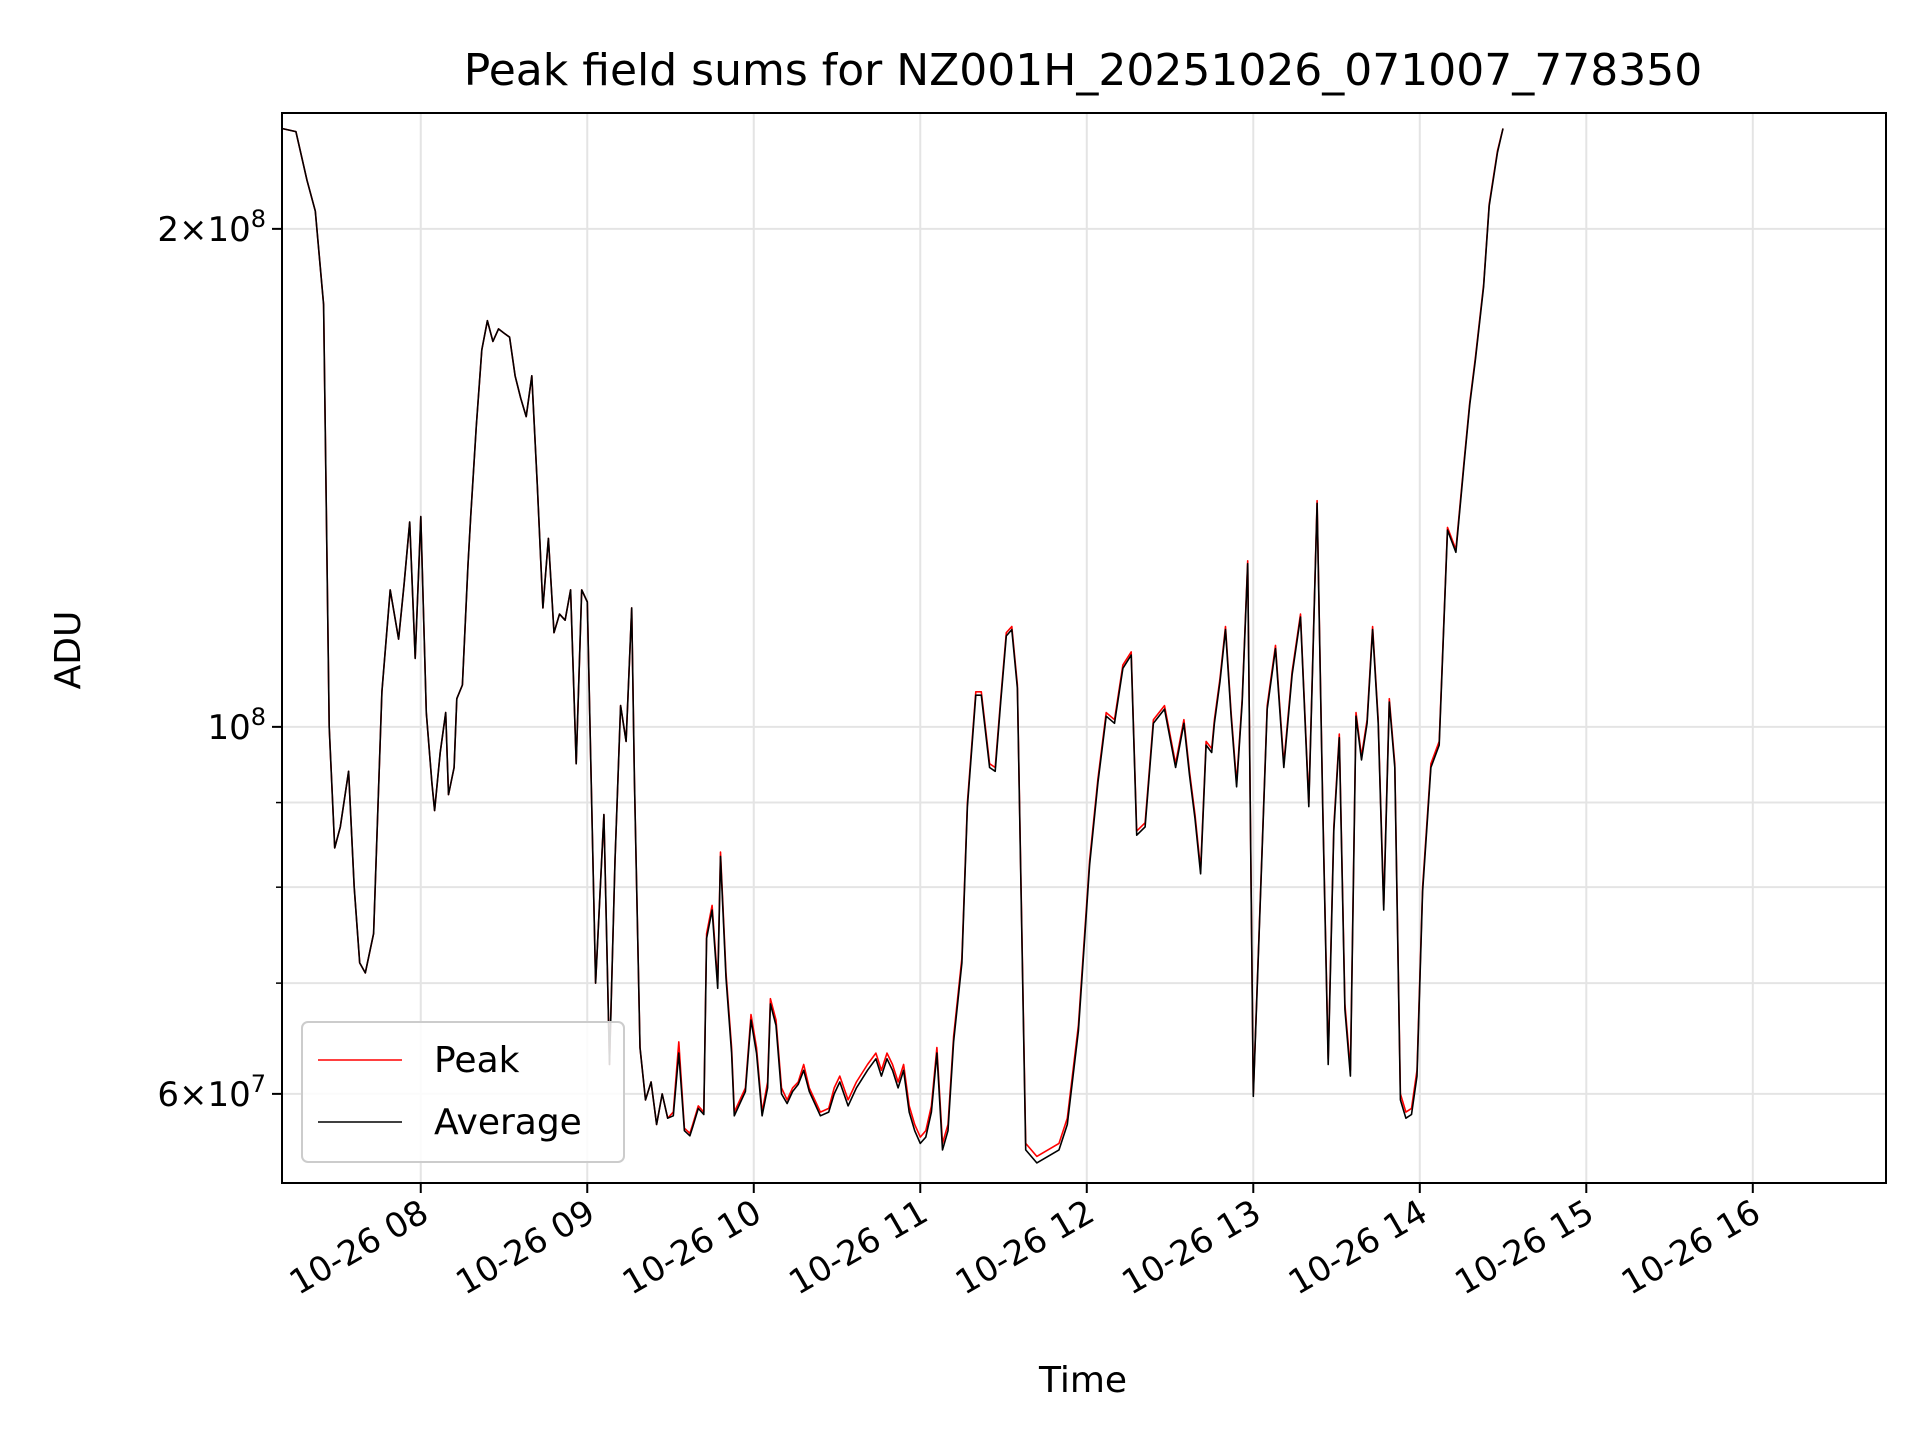  What do you see at coordinates (219, 660) in the screenshot?
I see `y-axis: 6×10⁷ 108 2×10⁸` at bounding box center [219, 660].